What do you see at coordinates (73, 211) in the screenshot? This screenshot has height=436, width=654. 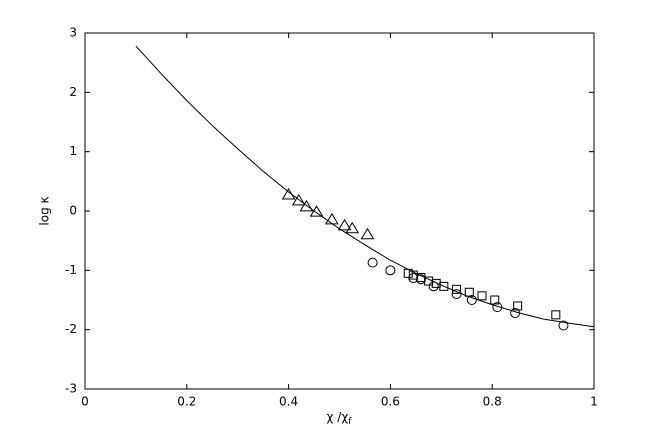 I see `y-tick-label: 0` at bounding box center [73, 211].